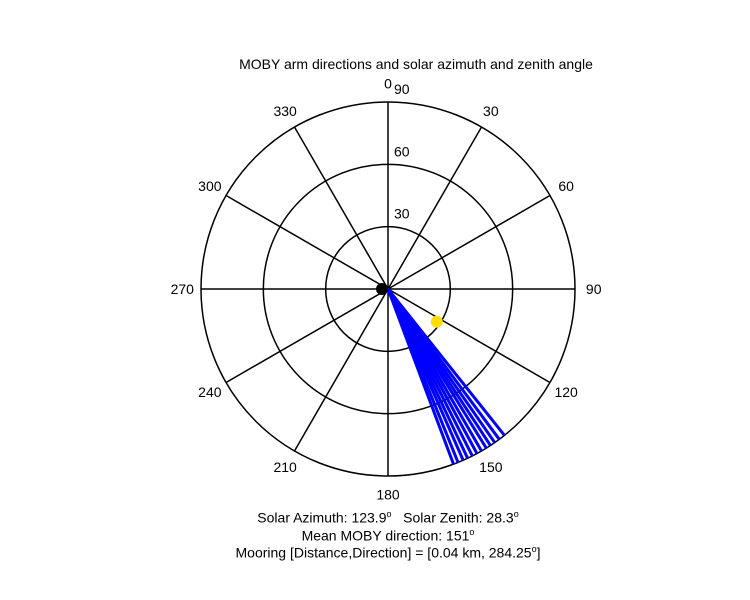  Describe the element at coordinates (491, 111) in the screenshot. I see `angle-tick-label: 30` at that location.